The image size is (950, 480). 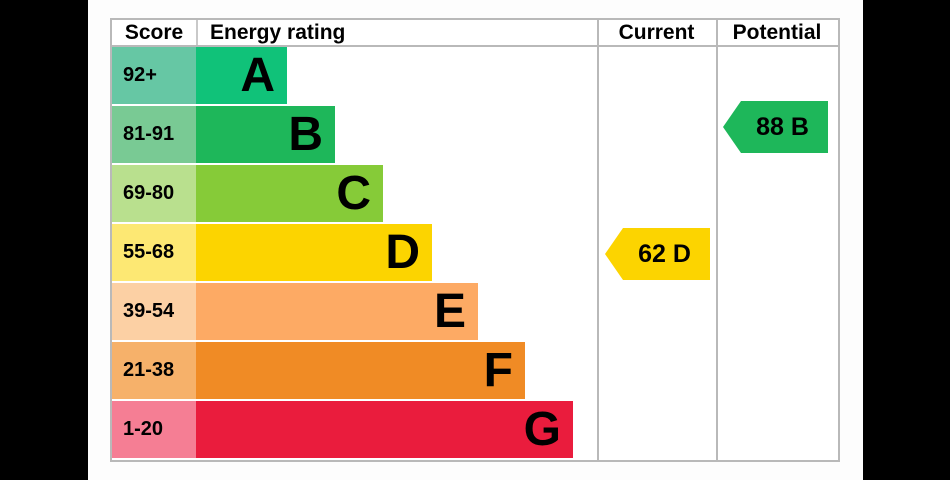 I want to click on rating-letter: D, so click(x=402, y=252).